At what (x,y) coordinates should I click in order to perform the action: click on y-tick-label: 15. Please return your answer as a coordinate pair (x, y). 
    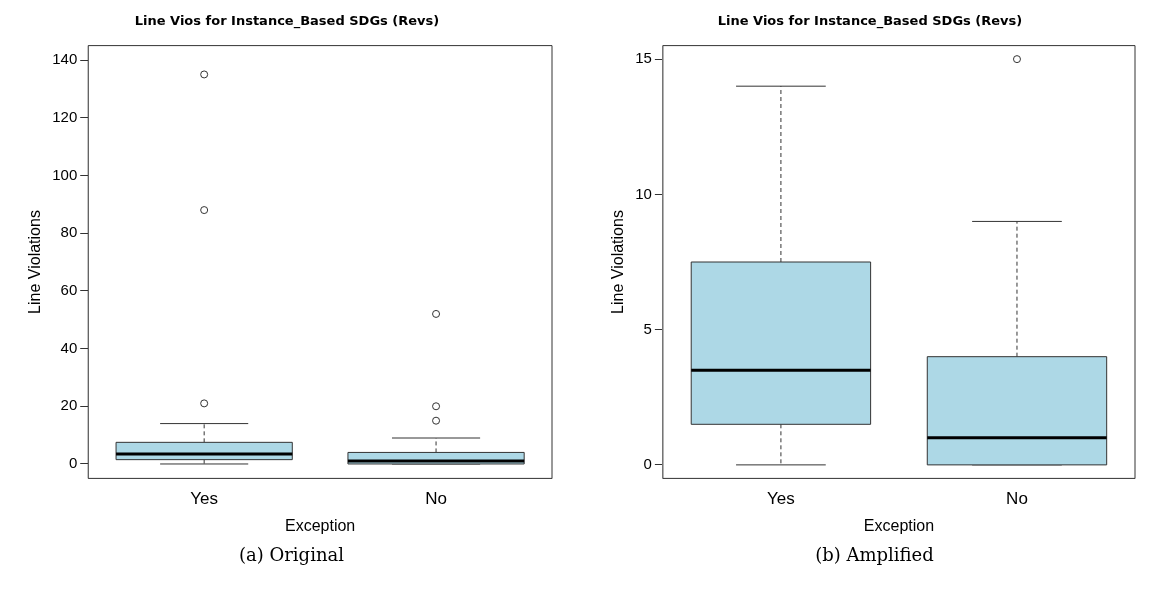
    Looking at the image, I should click on (643, 58).